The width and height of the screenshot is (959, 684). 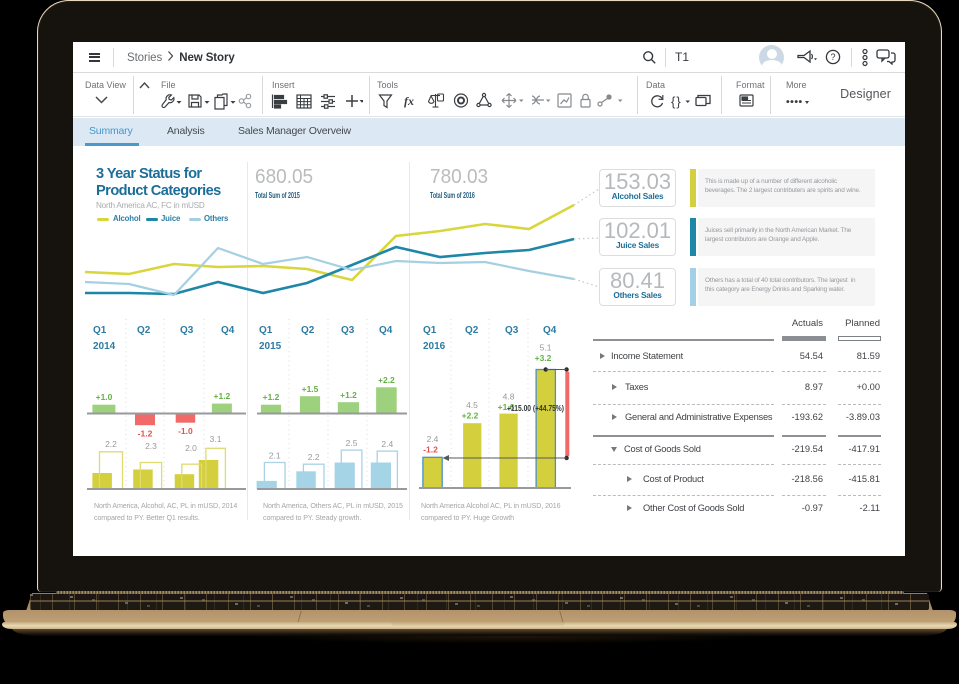 I want to click on svg-text: +1.6, so click(x=506, y=407).